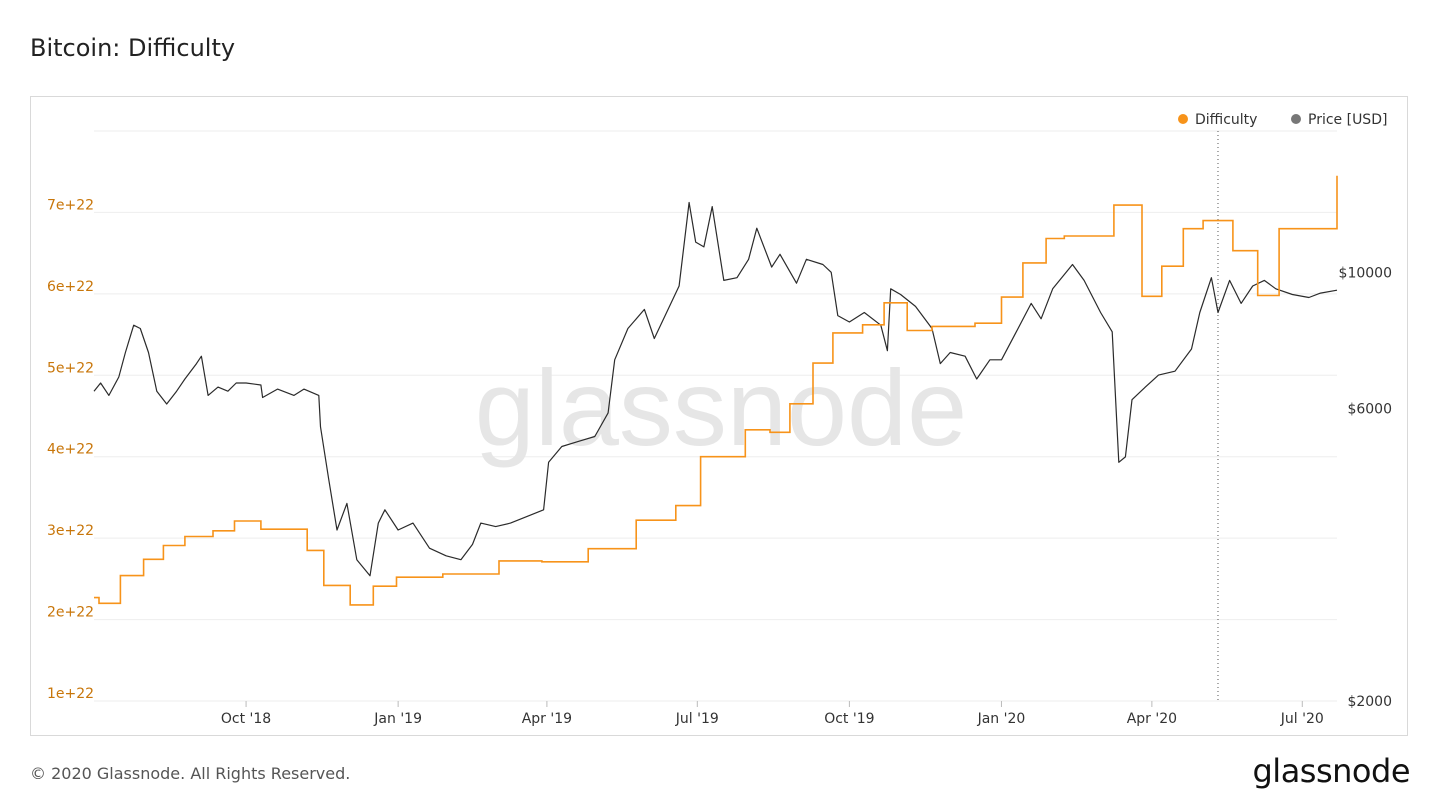 The image size is (1440, 810). What do you see at coordinates (133, 48) in the screenshot?
I see `page-title: Bitcoin: Difficulty` at bounding box center [133, 48].